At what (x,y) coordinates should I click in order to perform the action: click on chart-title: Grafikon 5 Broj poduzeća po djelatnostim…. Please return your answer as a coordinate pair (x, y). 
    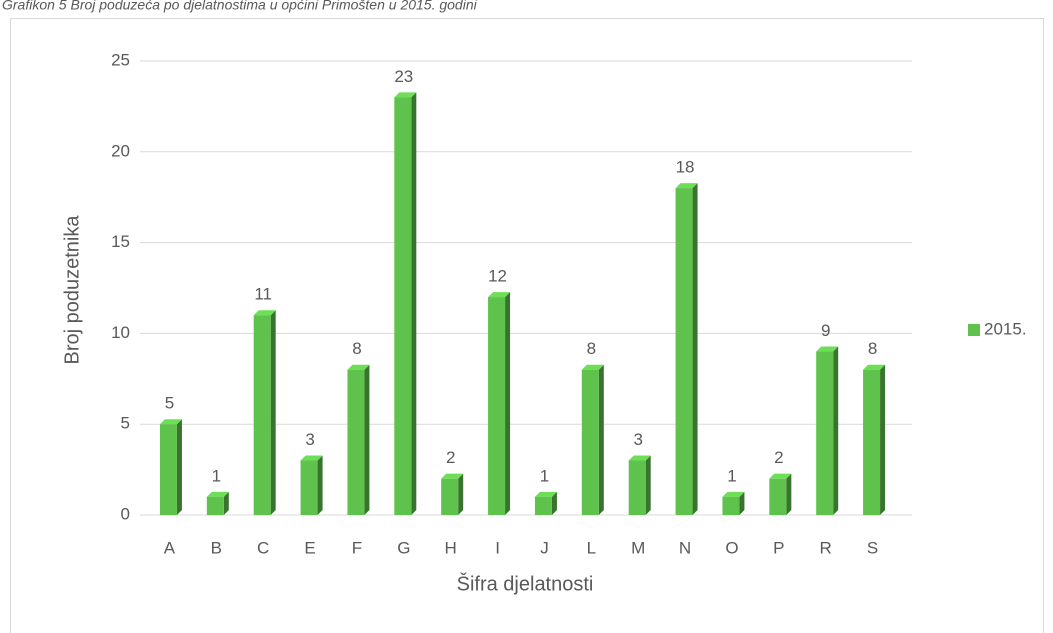
    Looking at the image, I should click on (240, 6).